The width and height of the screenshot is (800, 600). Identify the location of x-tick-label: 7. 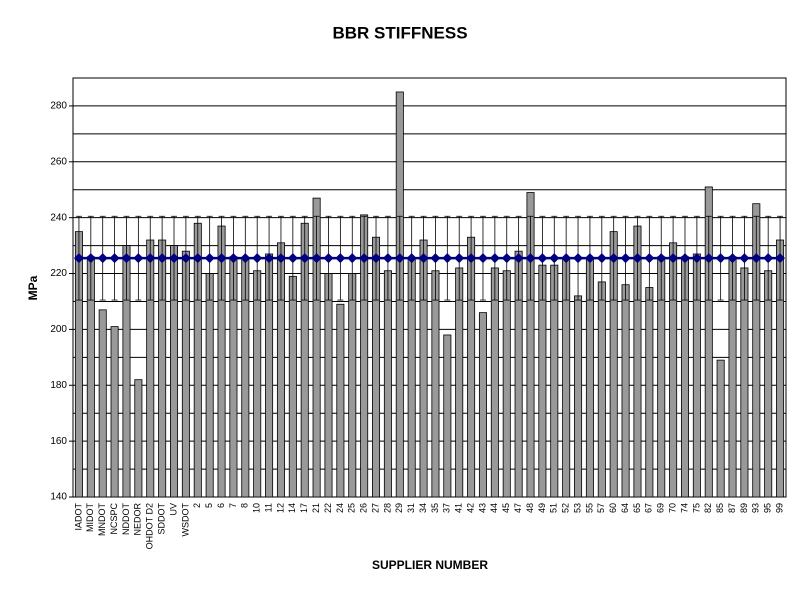
(233, 505).